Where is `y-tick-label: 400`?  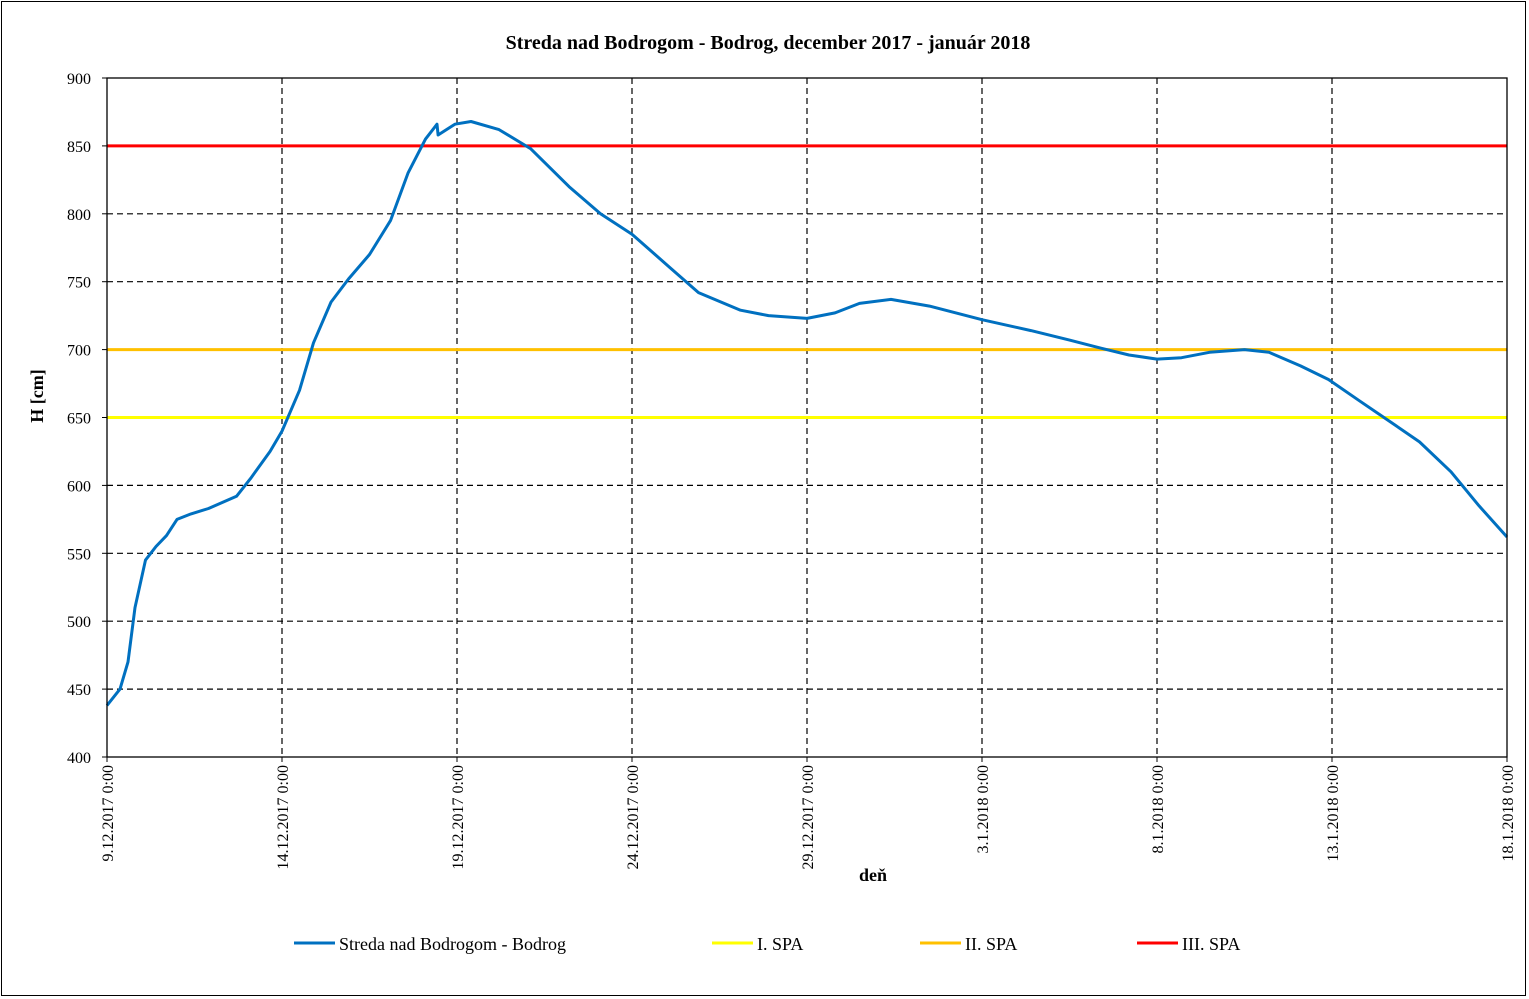
y-tick-label: 400 is located at coordinates (79, 758).